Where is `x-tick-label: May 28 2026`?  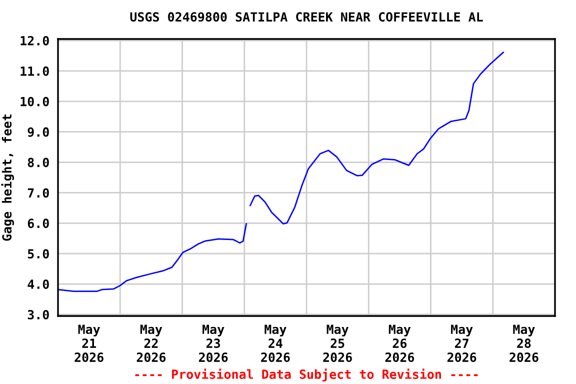
x-tick-label: May 28 2026 is located at coordinates (524, 343).